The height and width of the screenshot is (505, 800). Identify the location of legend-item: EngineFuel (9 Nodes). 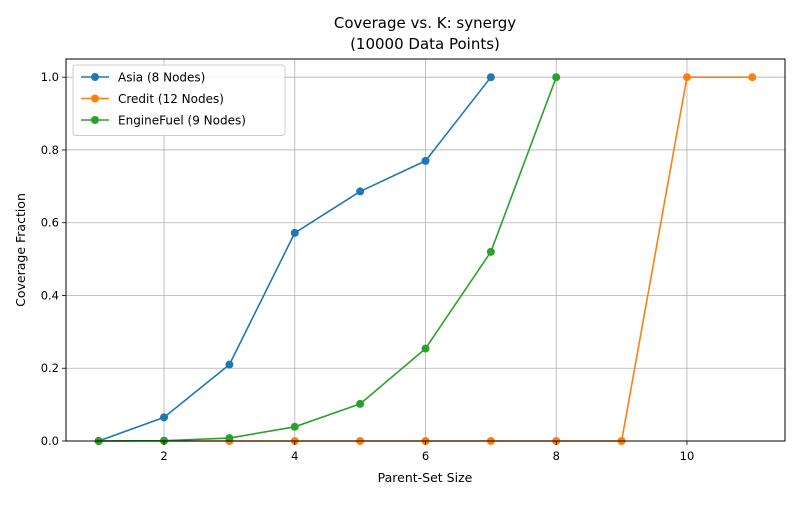
(163, 121).